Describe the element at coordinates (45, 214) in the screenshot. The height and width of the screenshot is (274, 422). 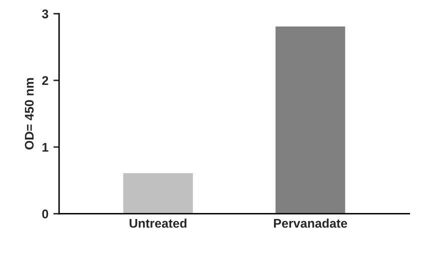
I see `y-tick-label: 0` at that location.